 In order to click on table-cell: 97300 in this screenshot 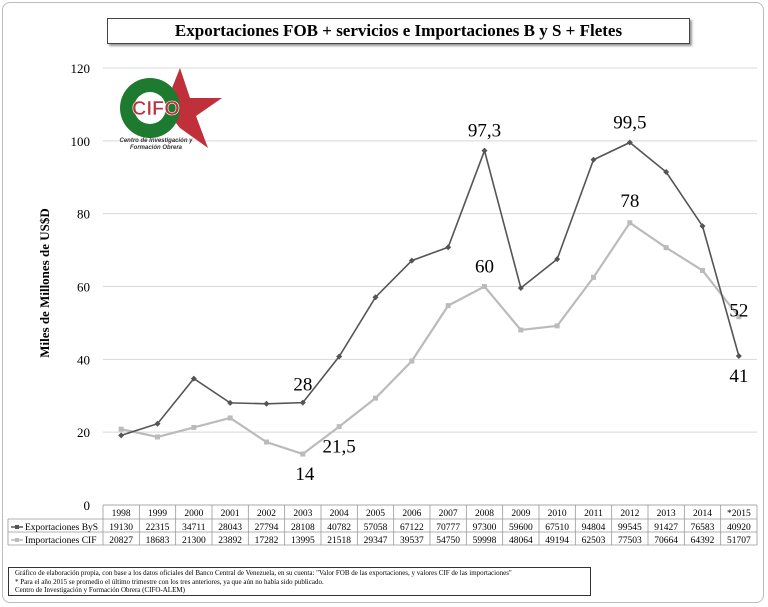, I will do `click(485, 528)`.